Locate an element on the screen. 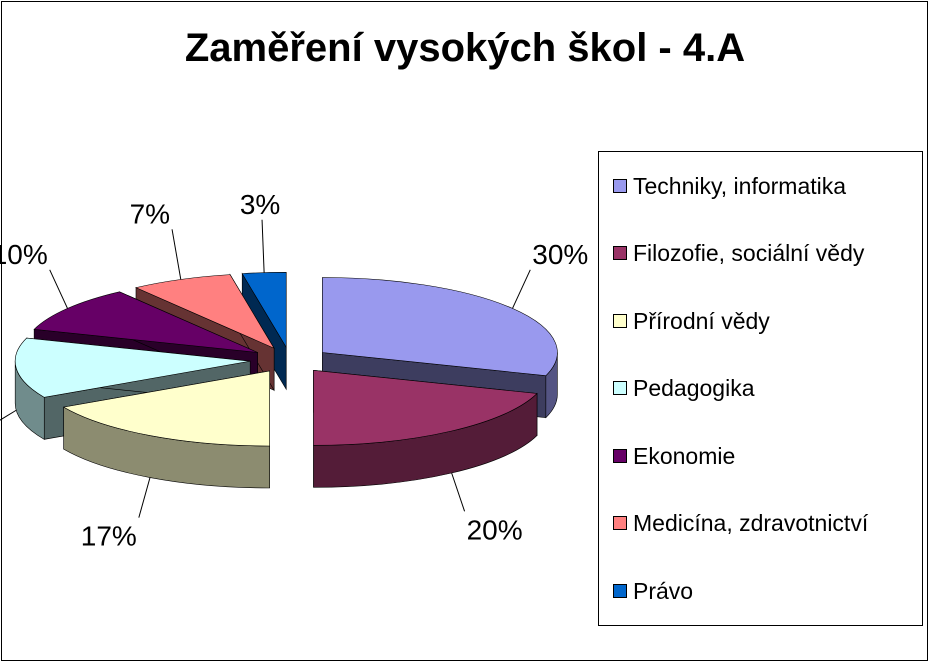  legend-item-medicina: Medicína, zdravotnictví is located at coordinates (740, 523).